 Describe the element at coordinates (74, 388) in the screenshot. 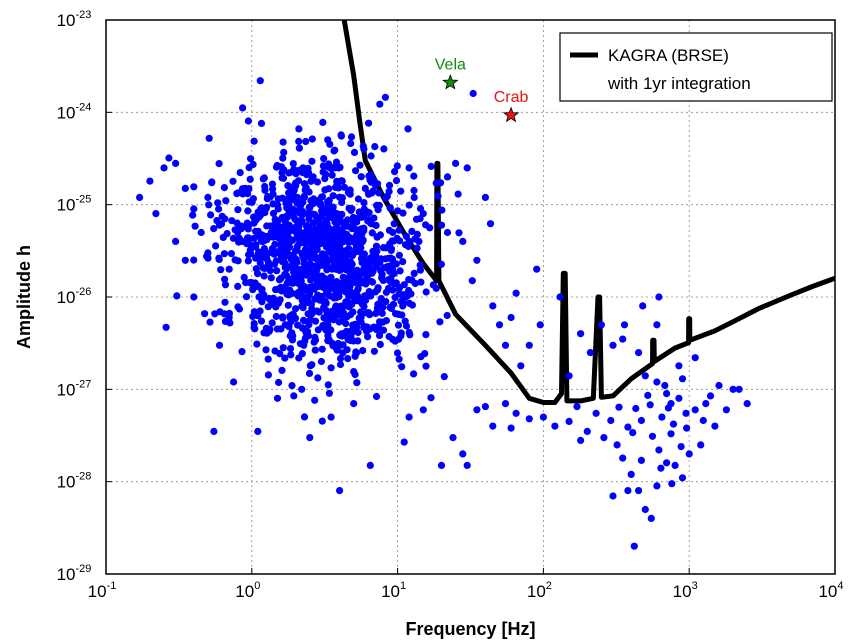

I see `y-tick-label: 10-27` at that location.